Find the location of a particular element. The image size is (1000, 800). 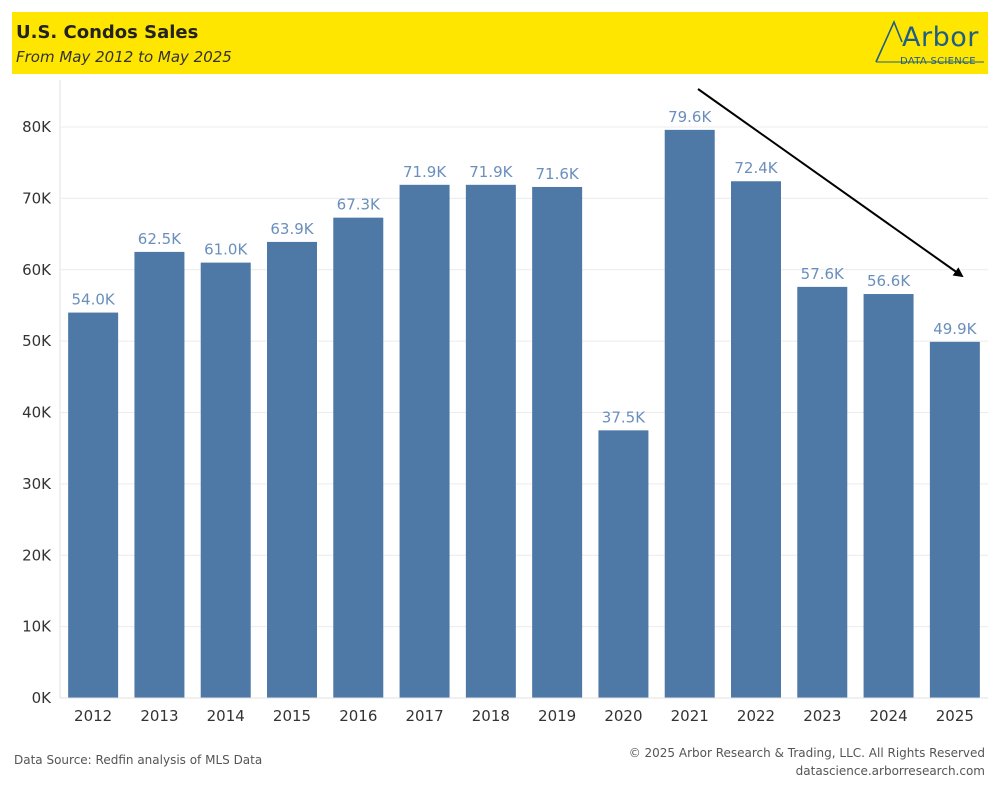

x-tick-label: 2025 is located at coordinates (955, 716).